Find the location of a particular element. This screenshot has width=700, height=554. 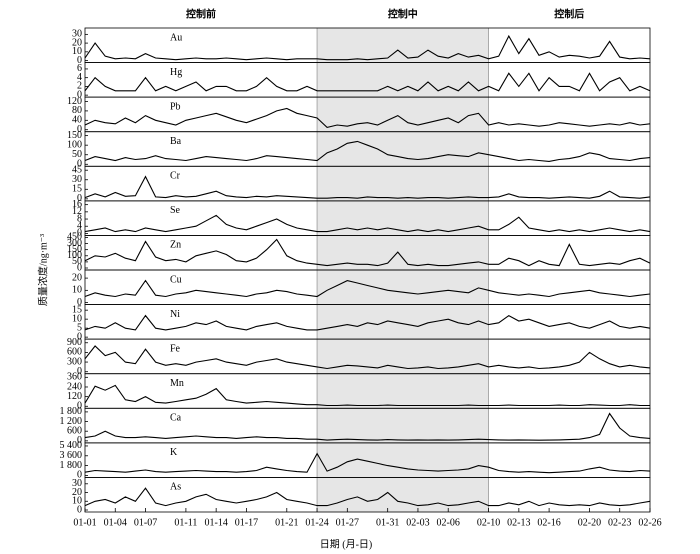

x-tick-label: 02-03 is located at coordinates (417, 522).